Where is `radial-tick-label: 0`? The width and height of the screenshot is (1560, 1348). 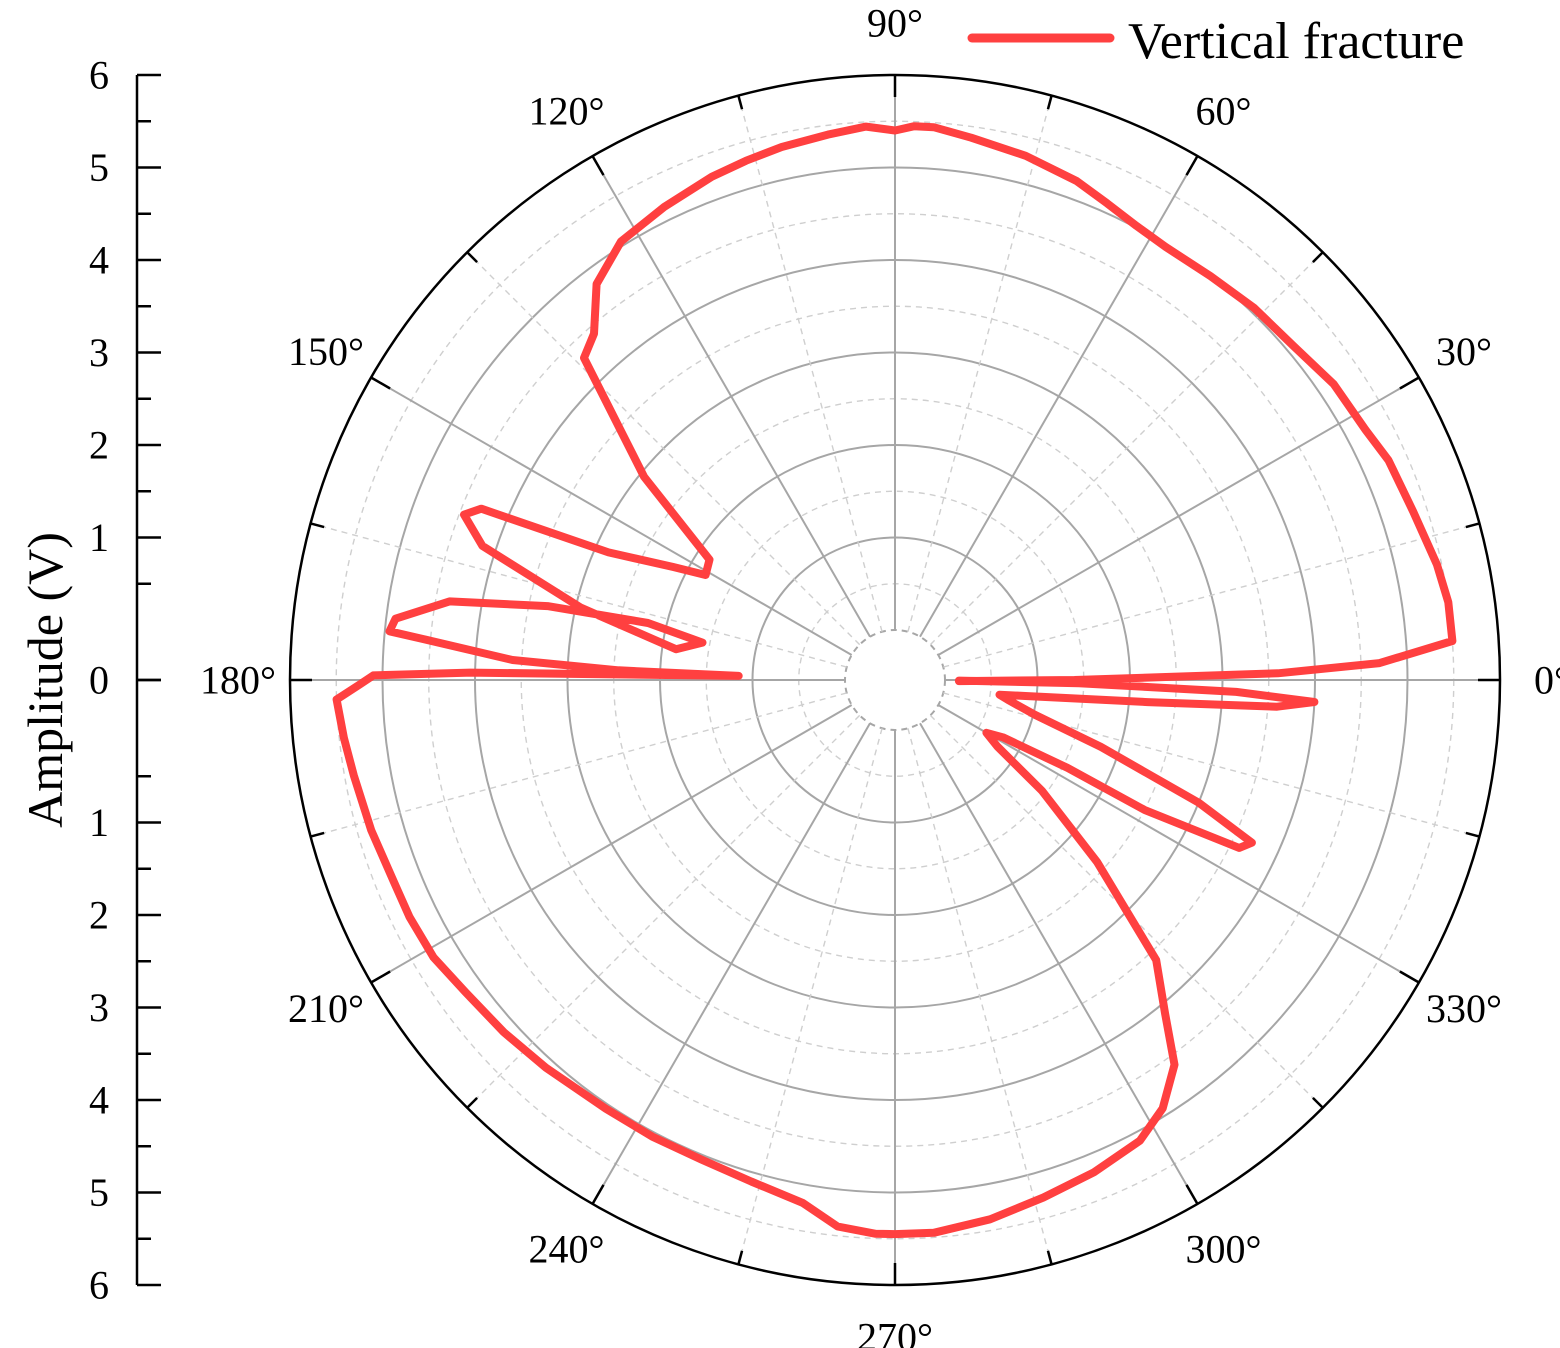
radial-tick-label: 0 is located at coordinates (99, 680).